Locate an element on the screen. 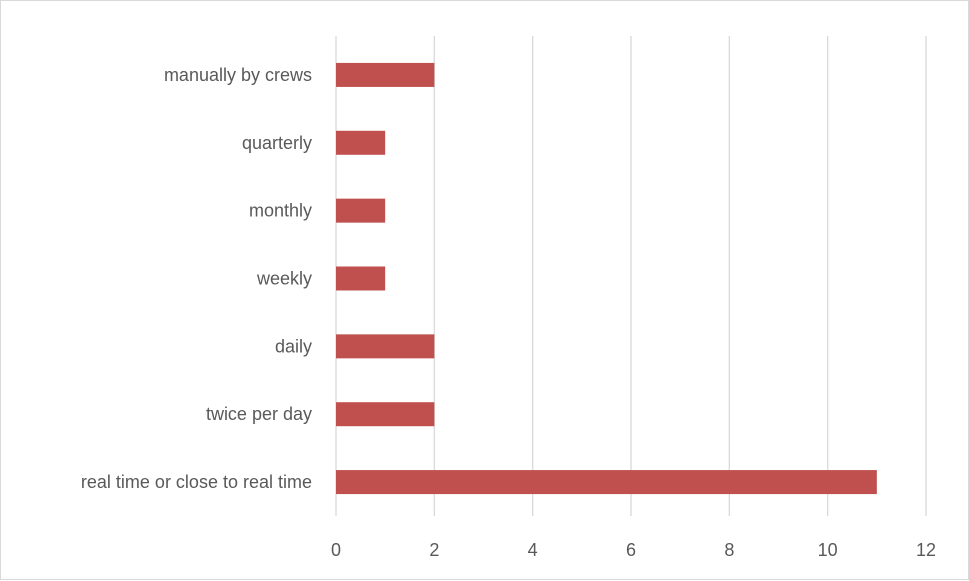 This screenshot has height=581, width=969. x-tick-label: 2 is located at coordinates (434, 550).